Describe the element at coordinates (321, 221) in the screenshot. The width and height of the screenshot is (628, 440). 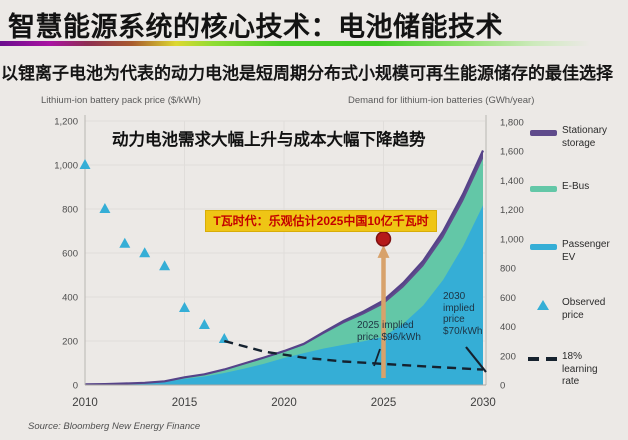
I see `highlight-annotation: T瓦时代：乐观估计2025中国10亿千瓦时` at that location.